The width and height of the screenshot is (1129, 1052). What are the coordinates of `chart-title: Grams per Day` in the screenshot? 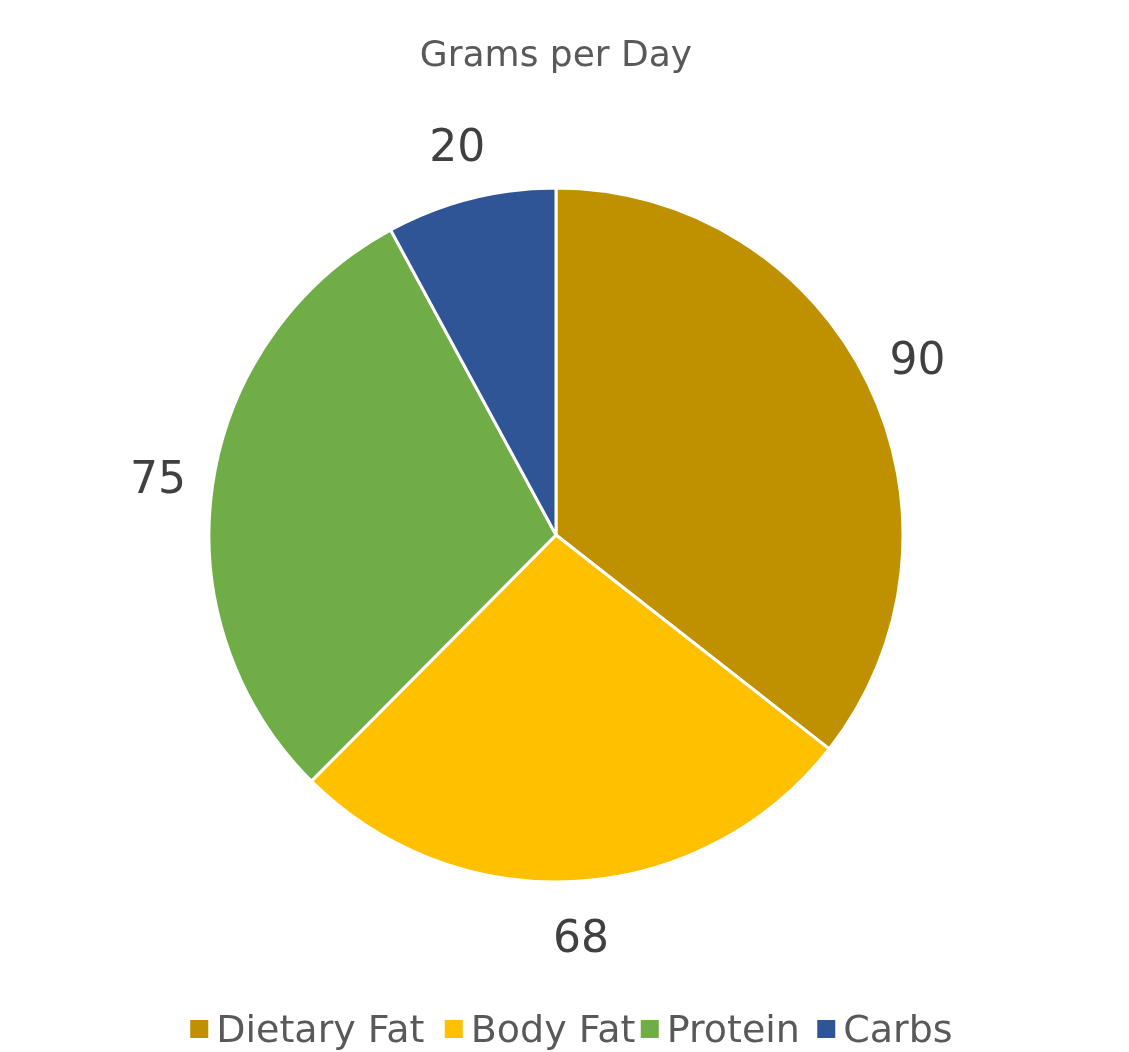 It's located at (556, 53).